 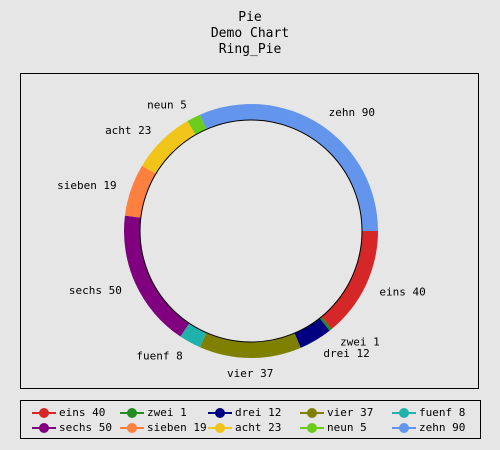 What do you see at coordinates (95, 290) in the screenshot?
I see `slice-label-sechs: sechs 50` at bounding box center [95, 290].